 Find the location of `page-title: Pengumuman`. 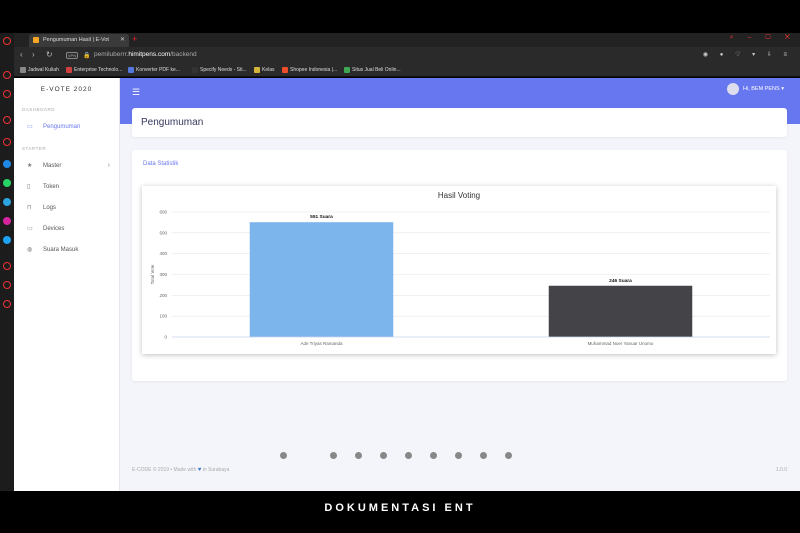

page-title: Pengumuman is located at coordinates (172, 122).